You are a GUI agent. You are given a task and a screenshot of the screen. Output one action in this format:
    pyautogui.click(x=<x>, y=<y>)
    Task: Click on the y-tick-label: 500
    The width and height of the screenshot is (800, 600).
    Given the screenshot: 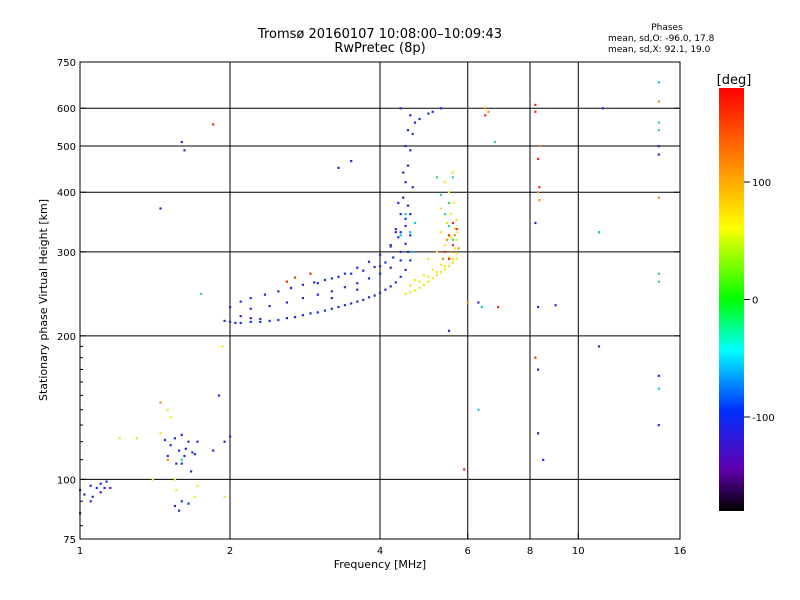 What is the action you would take?
    pyautogui.click(x=66, y=147)
    